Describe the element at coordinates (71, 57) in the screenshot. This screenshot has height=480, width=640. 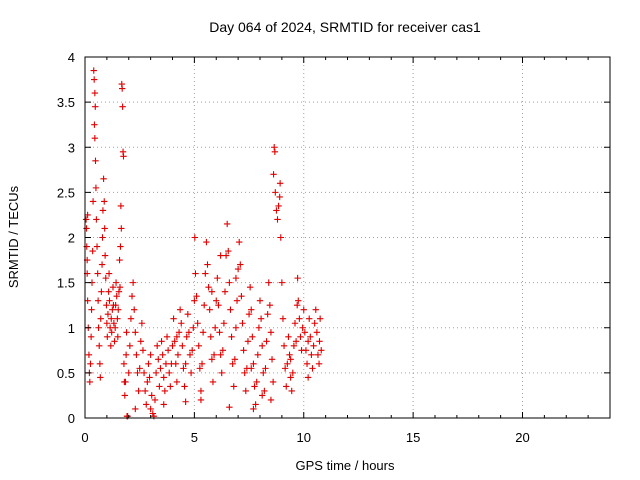
I see `y-tick-label: 4` at that location.